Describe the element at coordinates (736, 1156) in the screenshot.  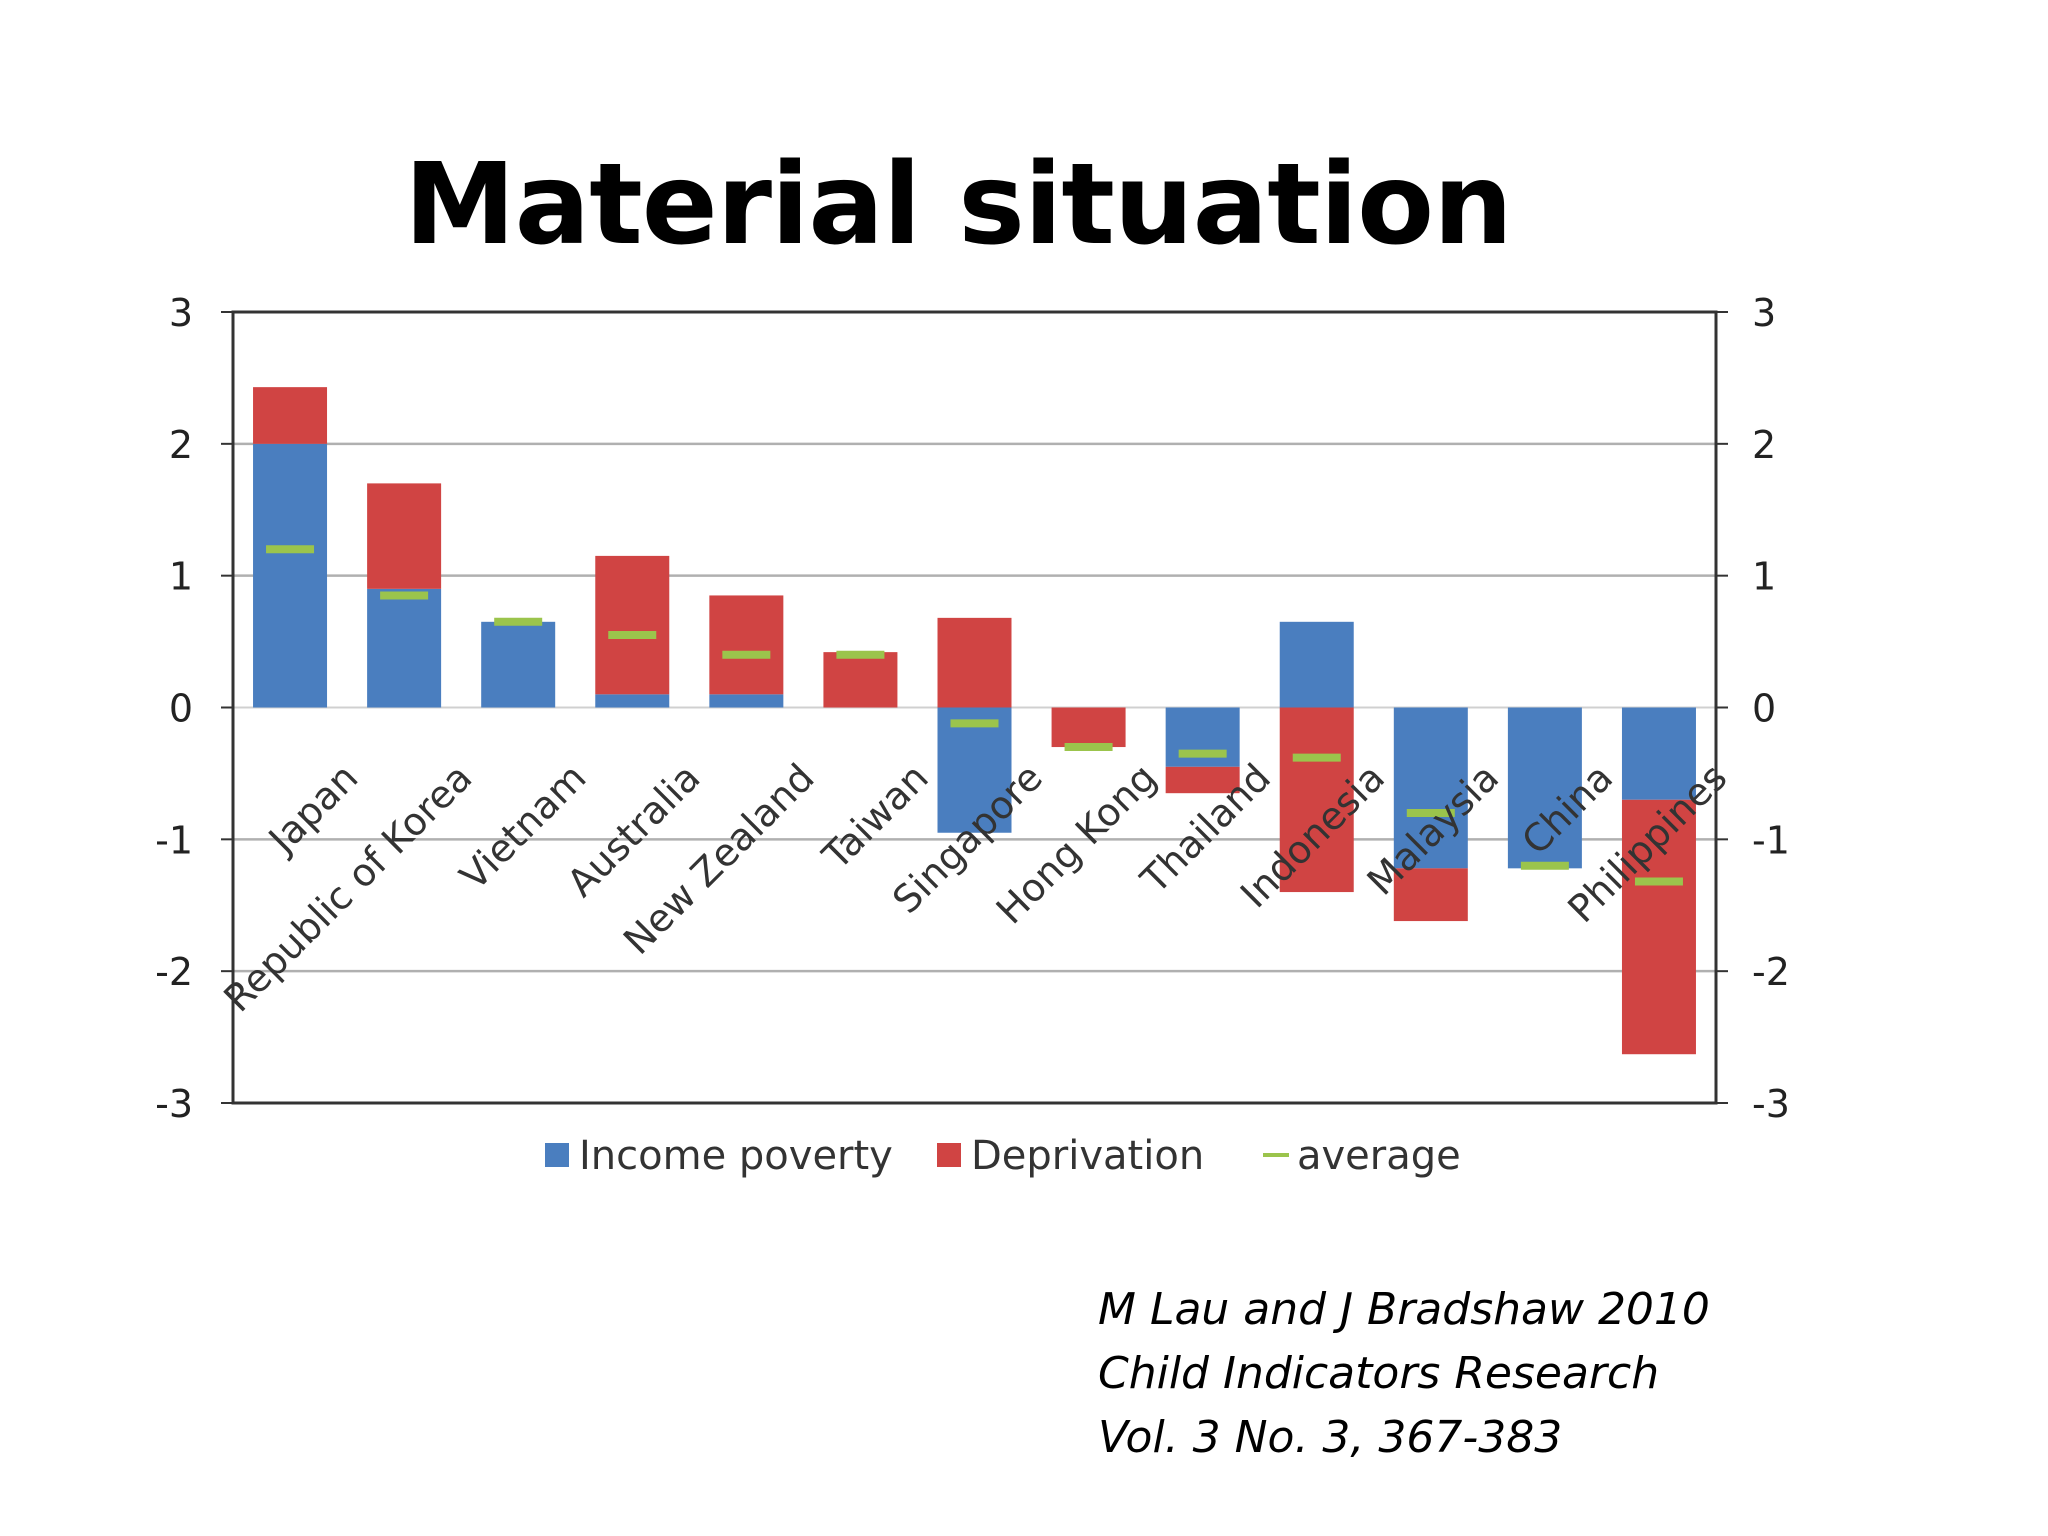
I see `legend-label: Income poverty` at that location.